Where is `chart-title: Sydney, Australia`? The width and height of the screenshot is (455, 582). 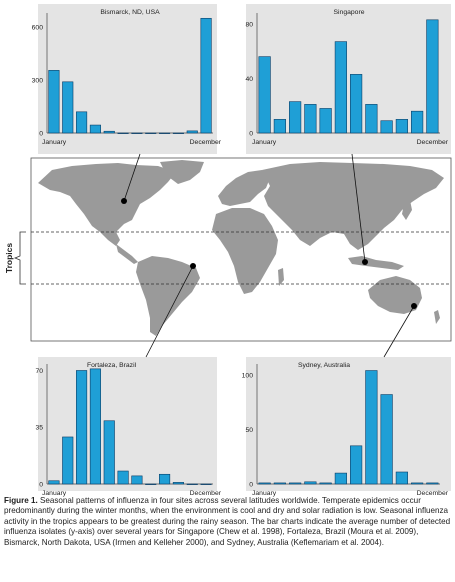 chart-title: Sydney, Australia is located at coordinates (324, 365).